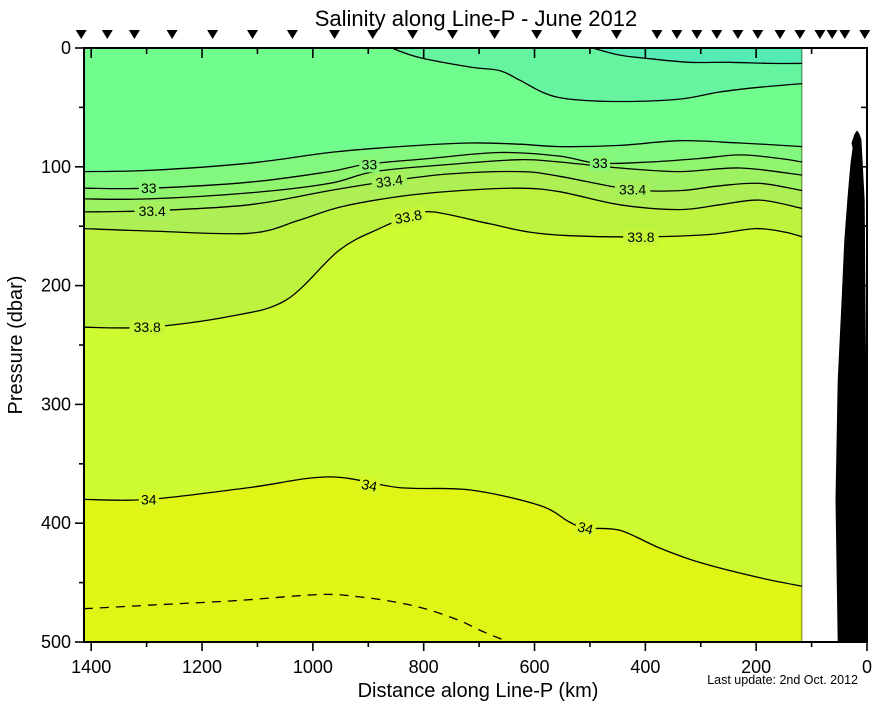  What do you see at coordinates (645, 667) in the screenshot?
I see `x-tick-label: 400` at bounding box center [645, 667].